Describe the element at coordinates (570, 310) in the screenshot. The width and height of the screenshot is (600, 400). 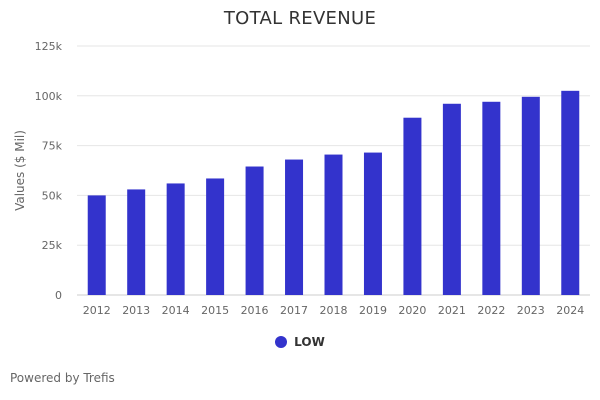
I see `x-tick-label: 2024` at that location.